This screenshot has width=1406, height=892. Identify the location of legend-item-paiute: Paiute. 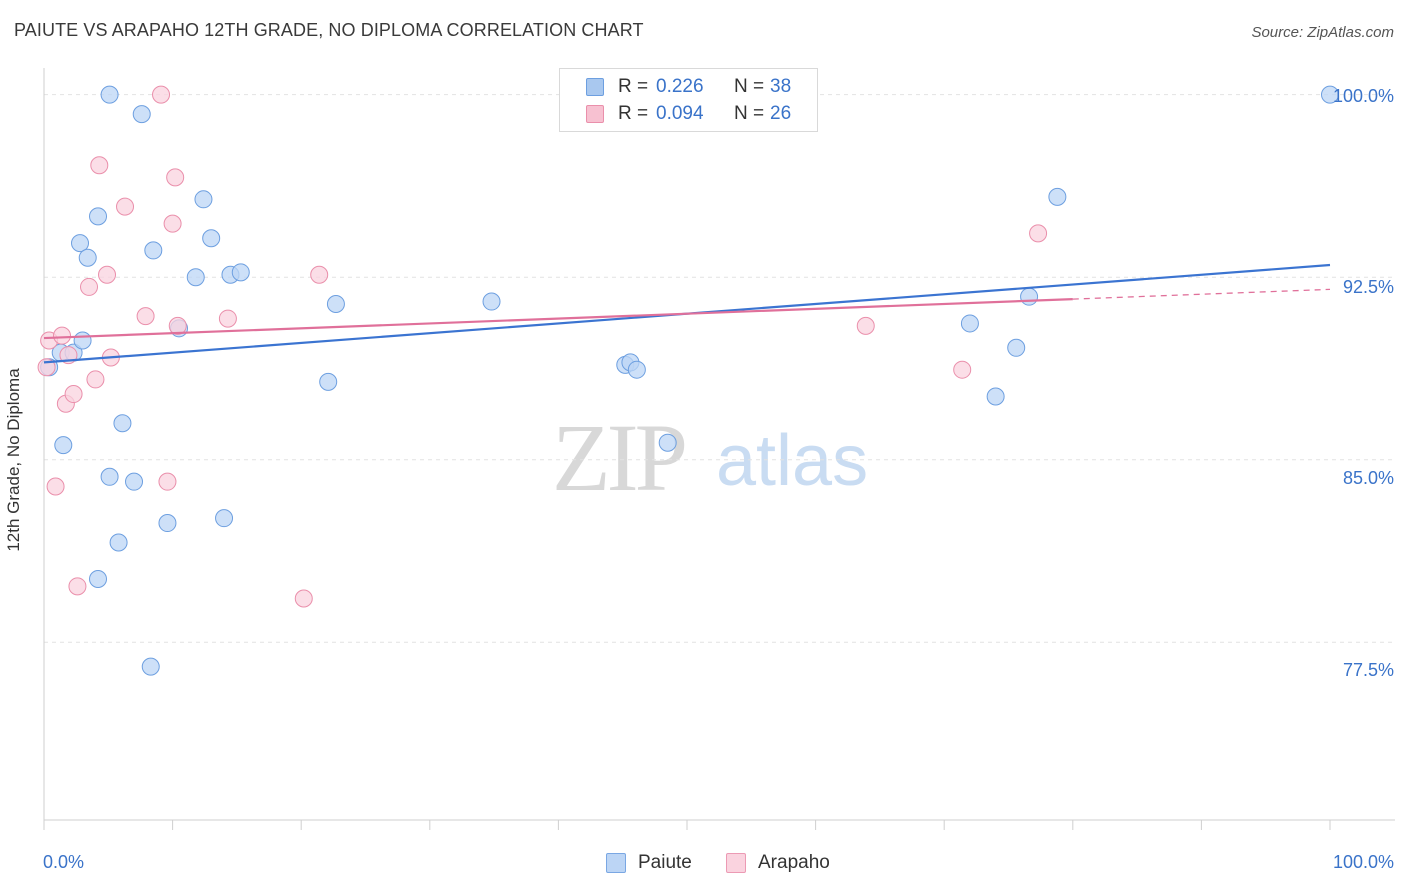
(649, 863).